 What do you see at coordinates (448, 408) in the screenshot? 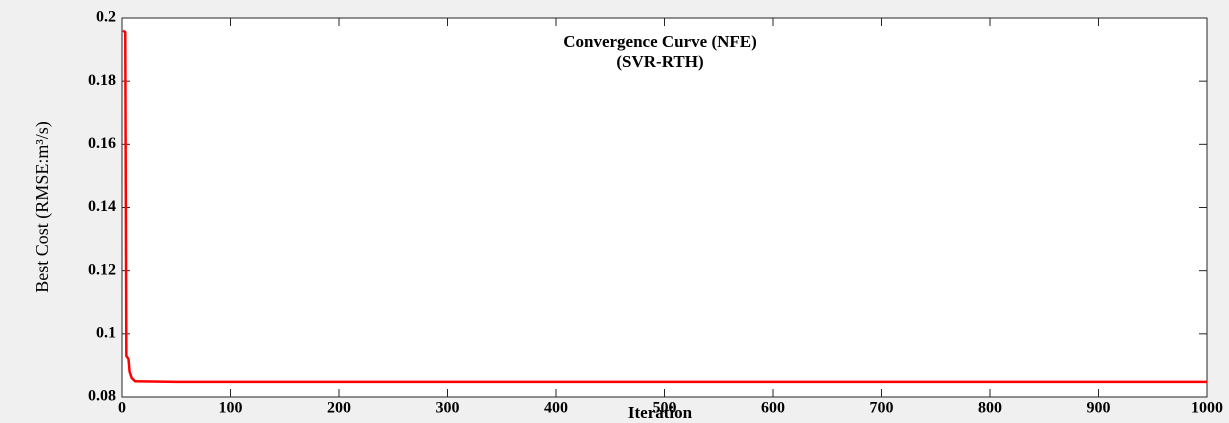
I see `x-tick-label: 300` at bounding box center [448, 408].